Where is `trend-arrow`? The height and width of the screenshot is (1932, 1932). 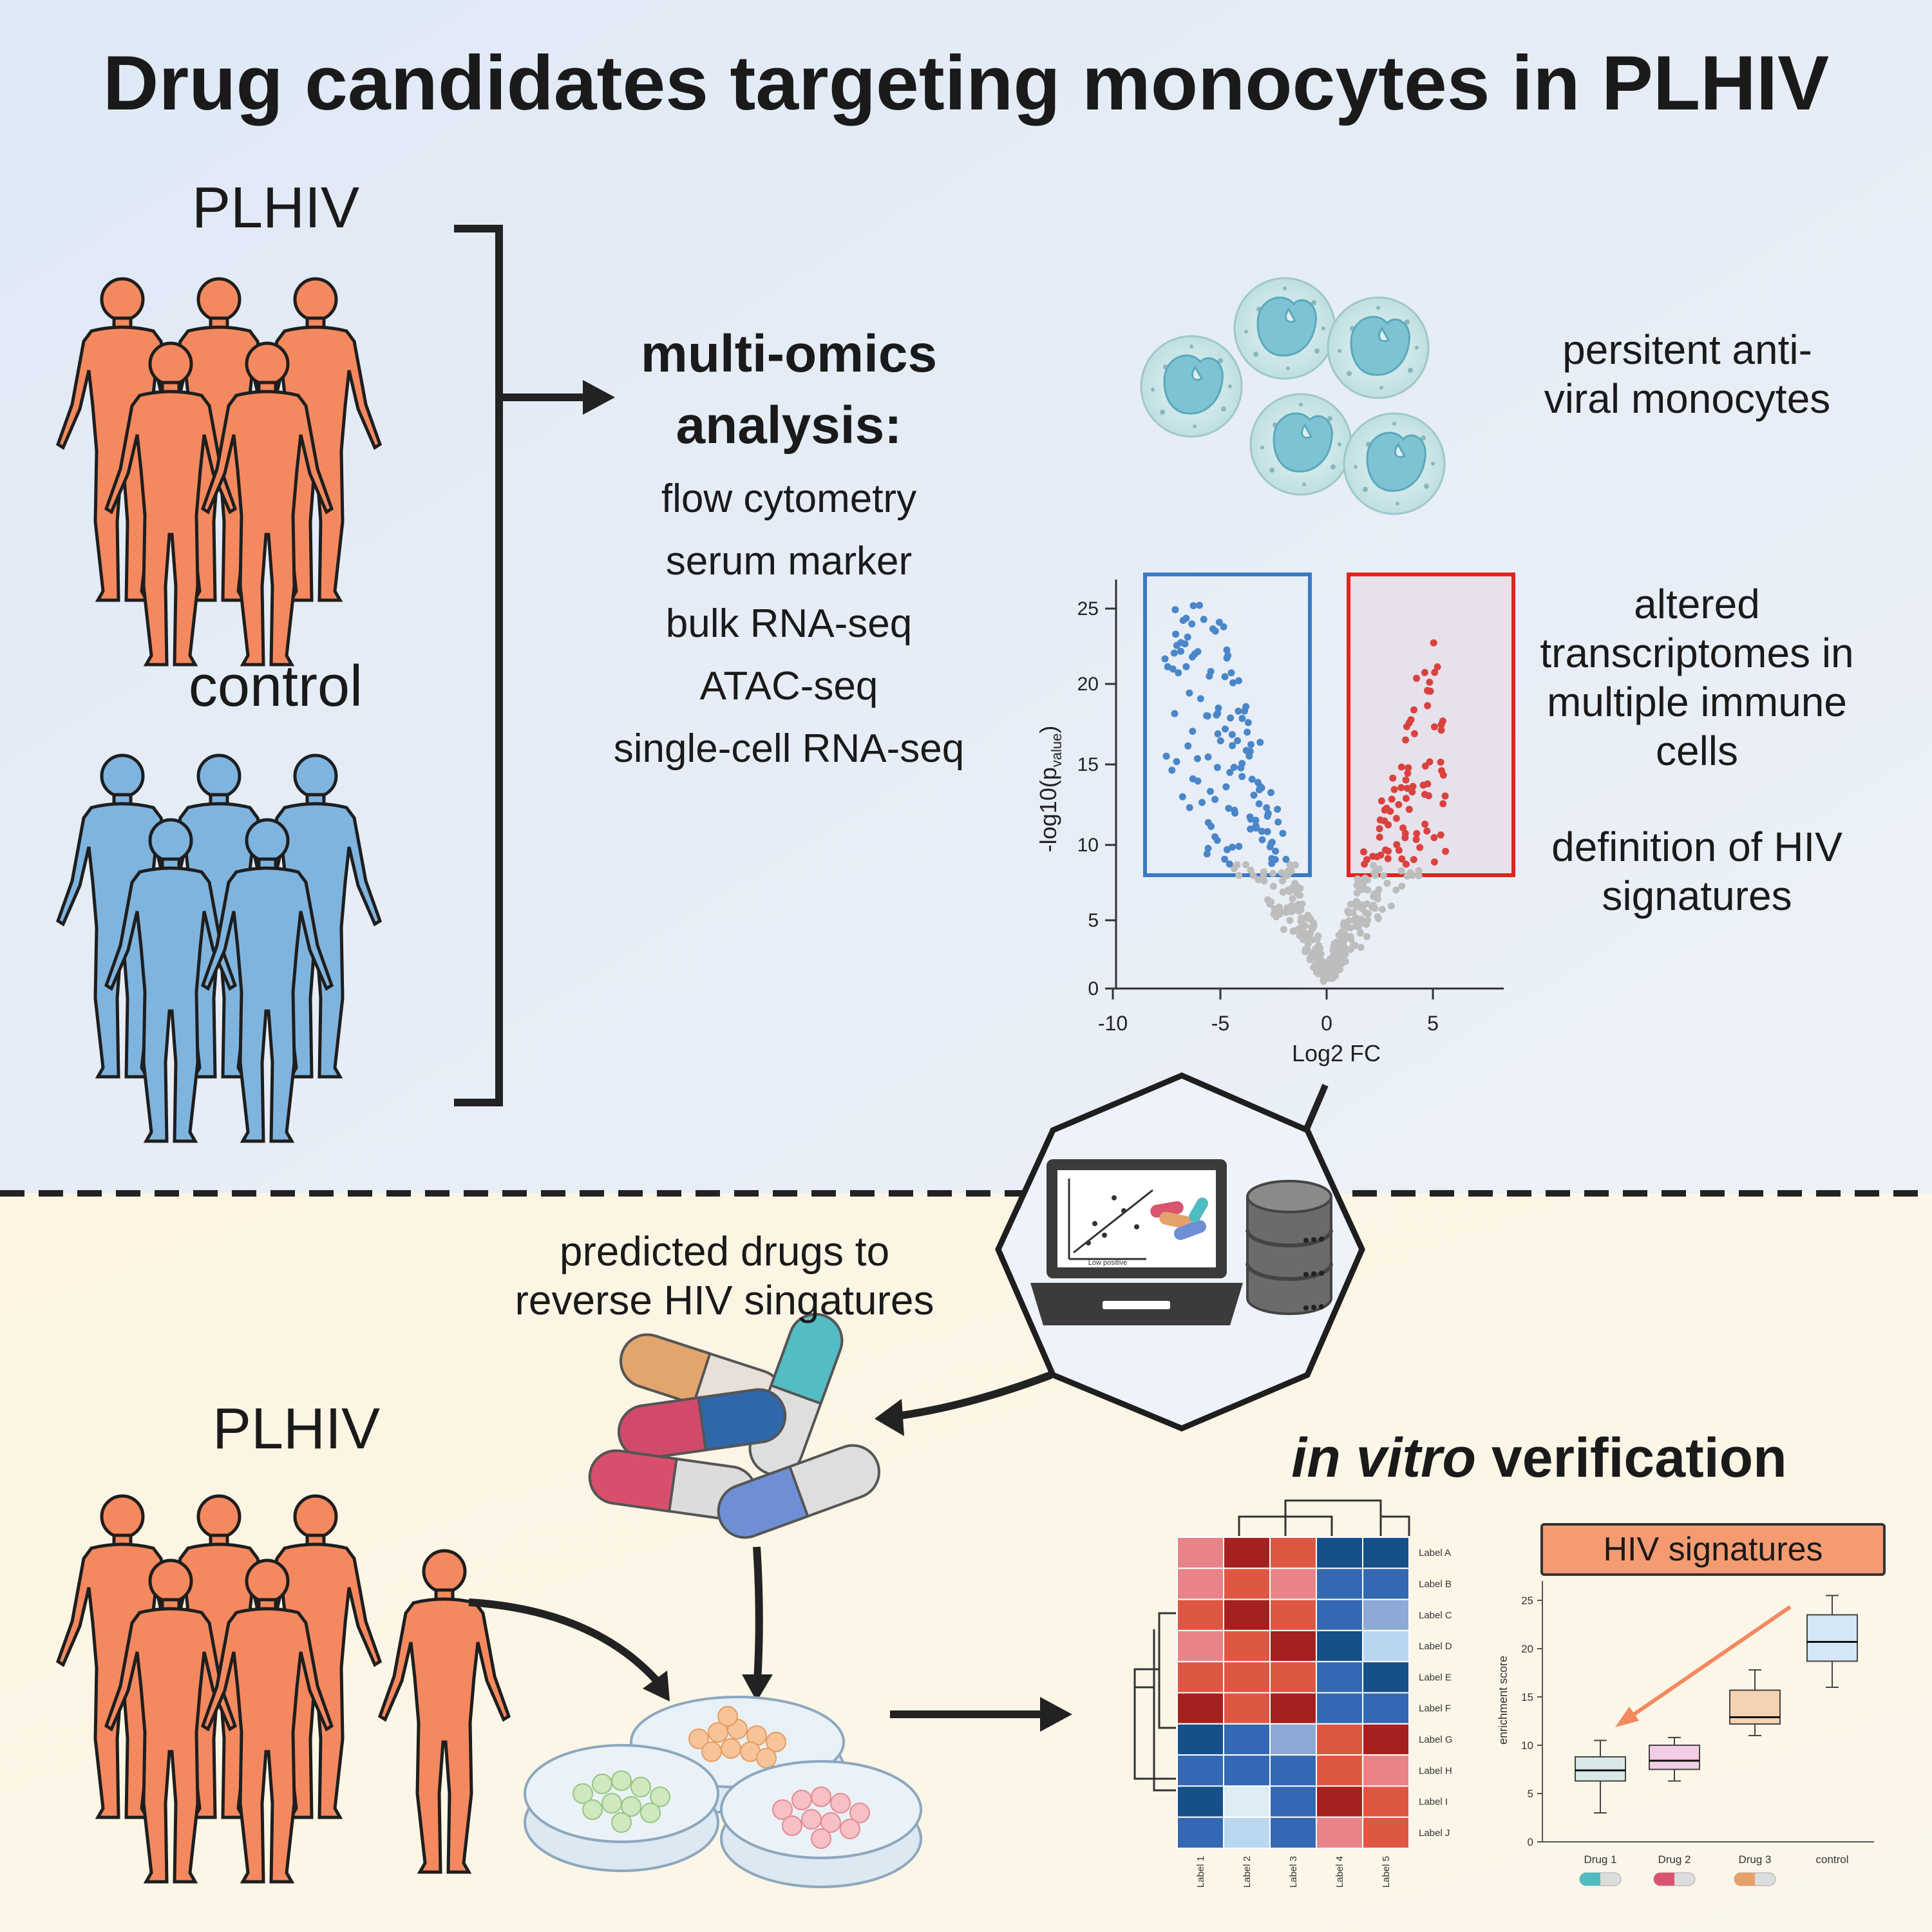
trend-arrow is located at coordinates (1710, 1662).